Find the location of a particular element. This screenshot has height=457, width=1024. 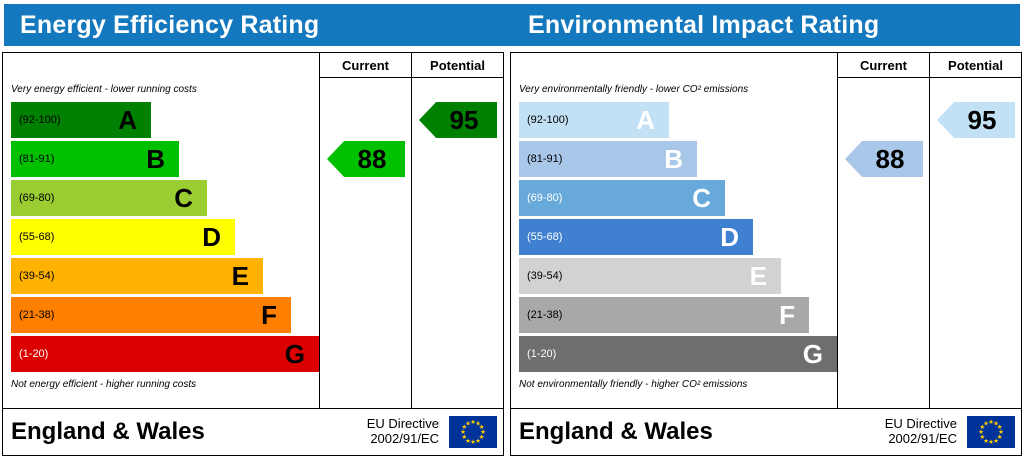

energy-current-column: Current 88 is located at coordinates (365, 230).